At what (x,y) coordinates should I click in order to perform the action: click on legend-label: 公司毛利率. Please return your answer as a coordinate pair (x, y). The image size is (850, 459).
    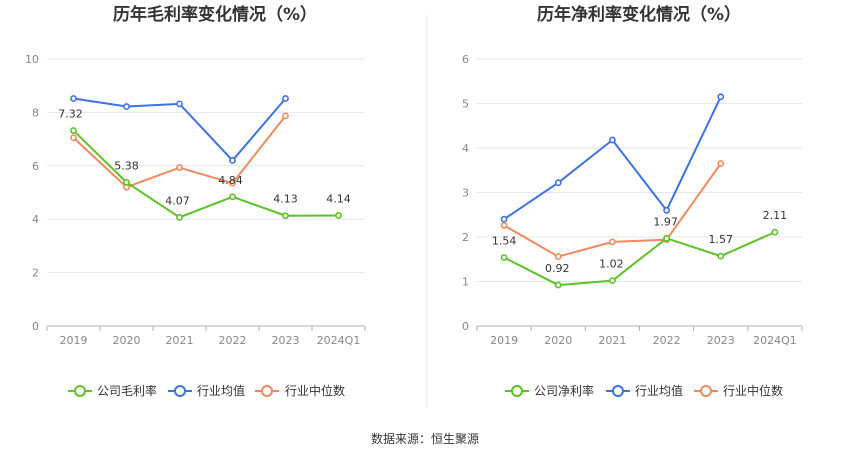
    Looking at the image, I should click on (127, 390).